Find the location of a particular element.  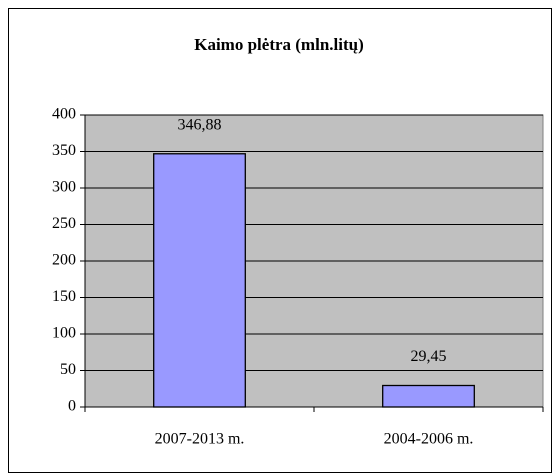

data-label: 29,45 is located at coordinates (429, 356).